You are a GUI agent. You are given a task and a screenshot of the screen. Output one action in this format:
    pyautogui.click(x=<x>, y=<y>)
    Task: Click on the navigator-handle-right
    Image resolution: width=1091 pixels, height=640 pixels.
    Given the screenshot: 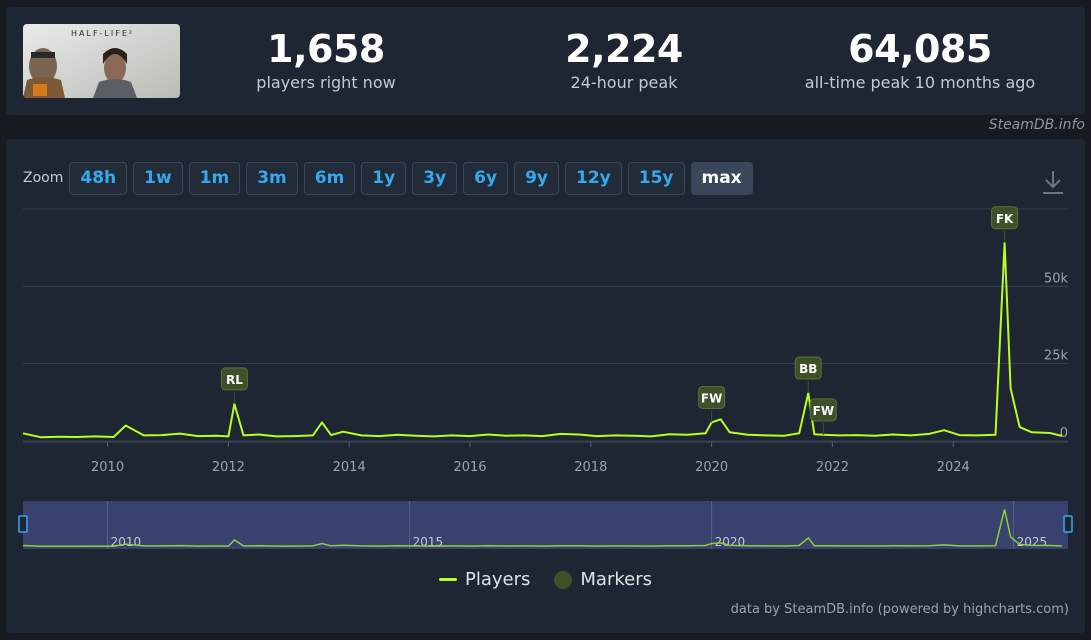 What is the action you would take?
    pyautogui.click(x=1068, y=524)
    